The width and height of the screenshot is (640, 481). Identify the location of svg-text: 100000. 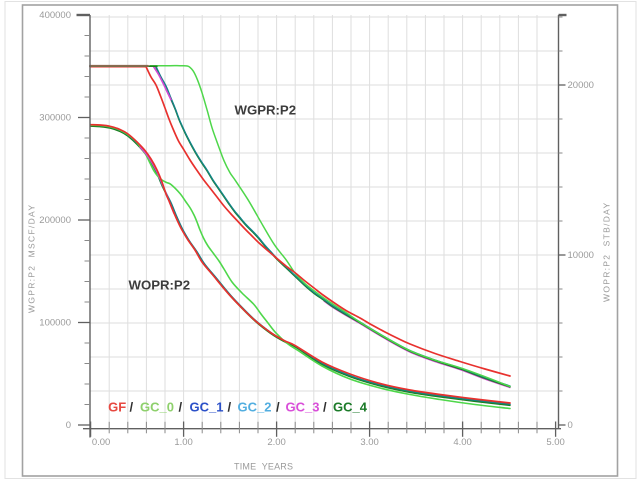
(55, 323).